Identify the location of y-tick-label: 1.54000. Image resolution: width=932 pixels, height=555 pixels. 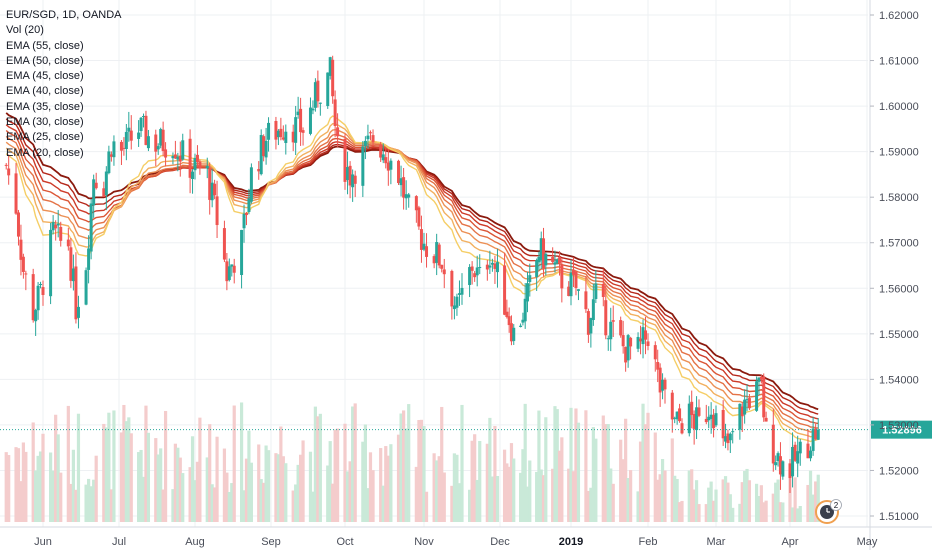
(899, 380).